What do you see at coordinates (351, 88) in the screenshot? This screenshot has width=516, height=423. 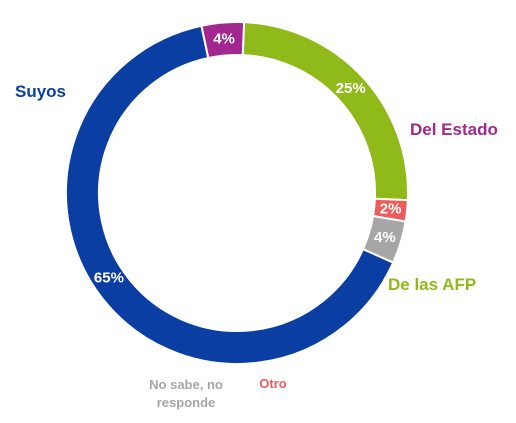 I see `value-label-de-las-afp: 25%` at bounding box center [351, 88].